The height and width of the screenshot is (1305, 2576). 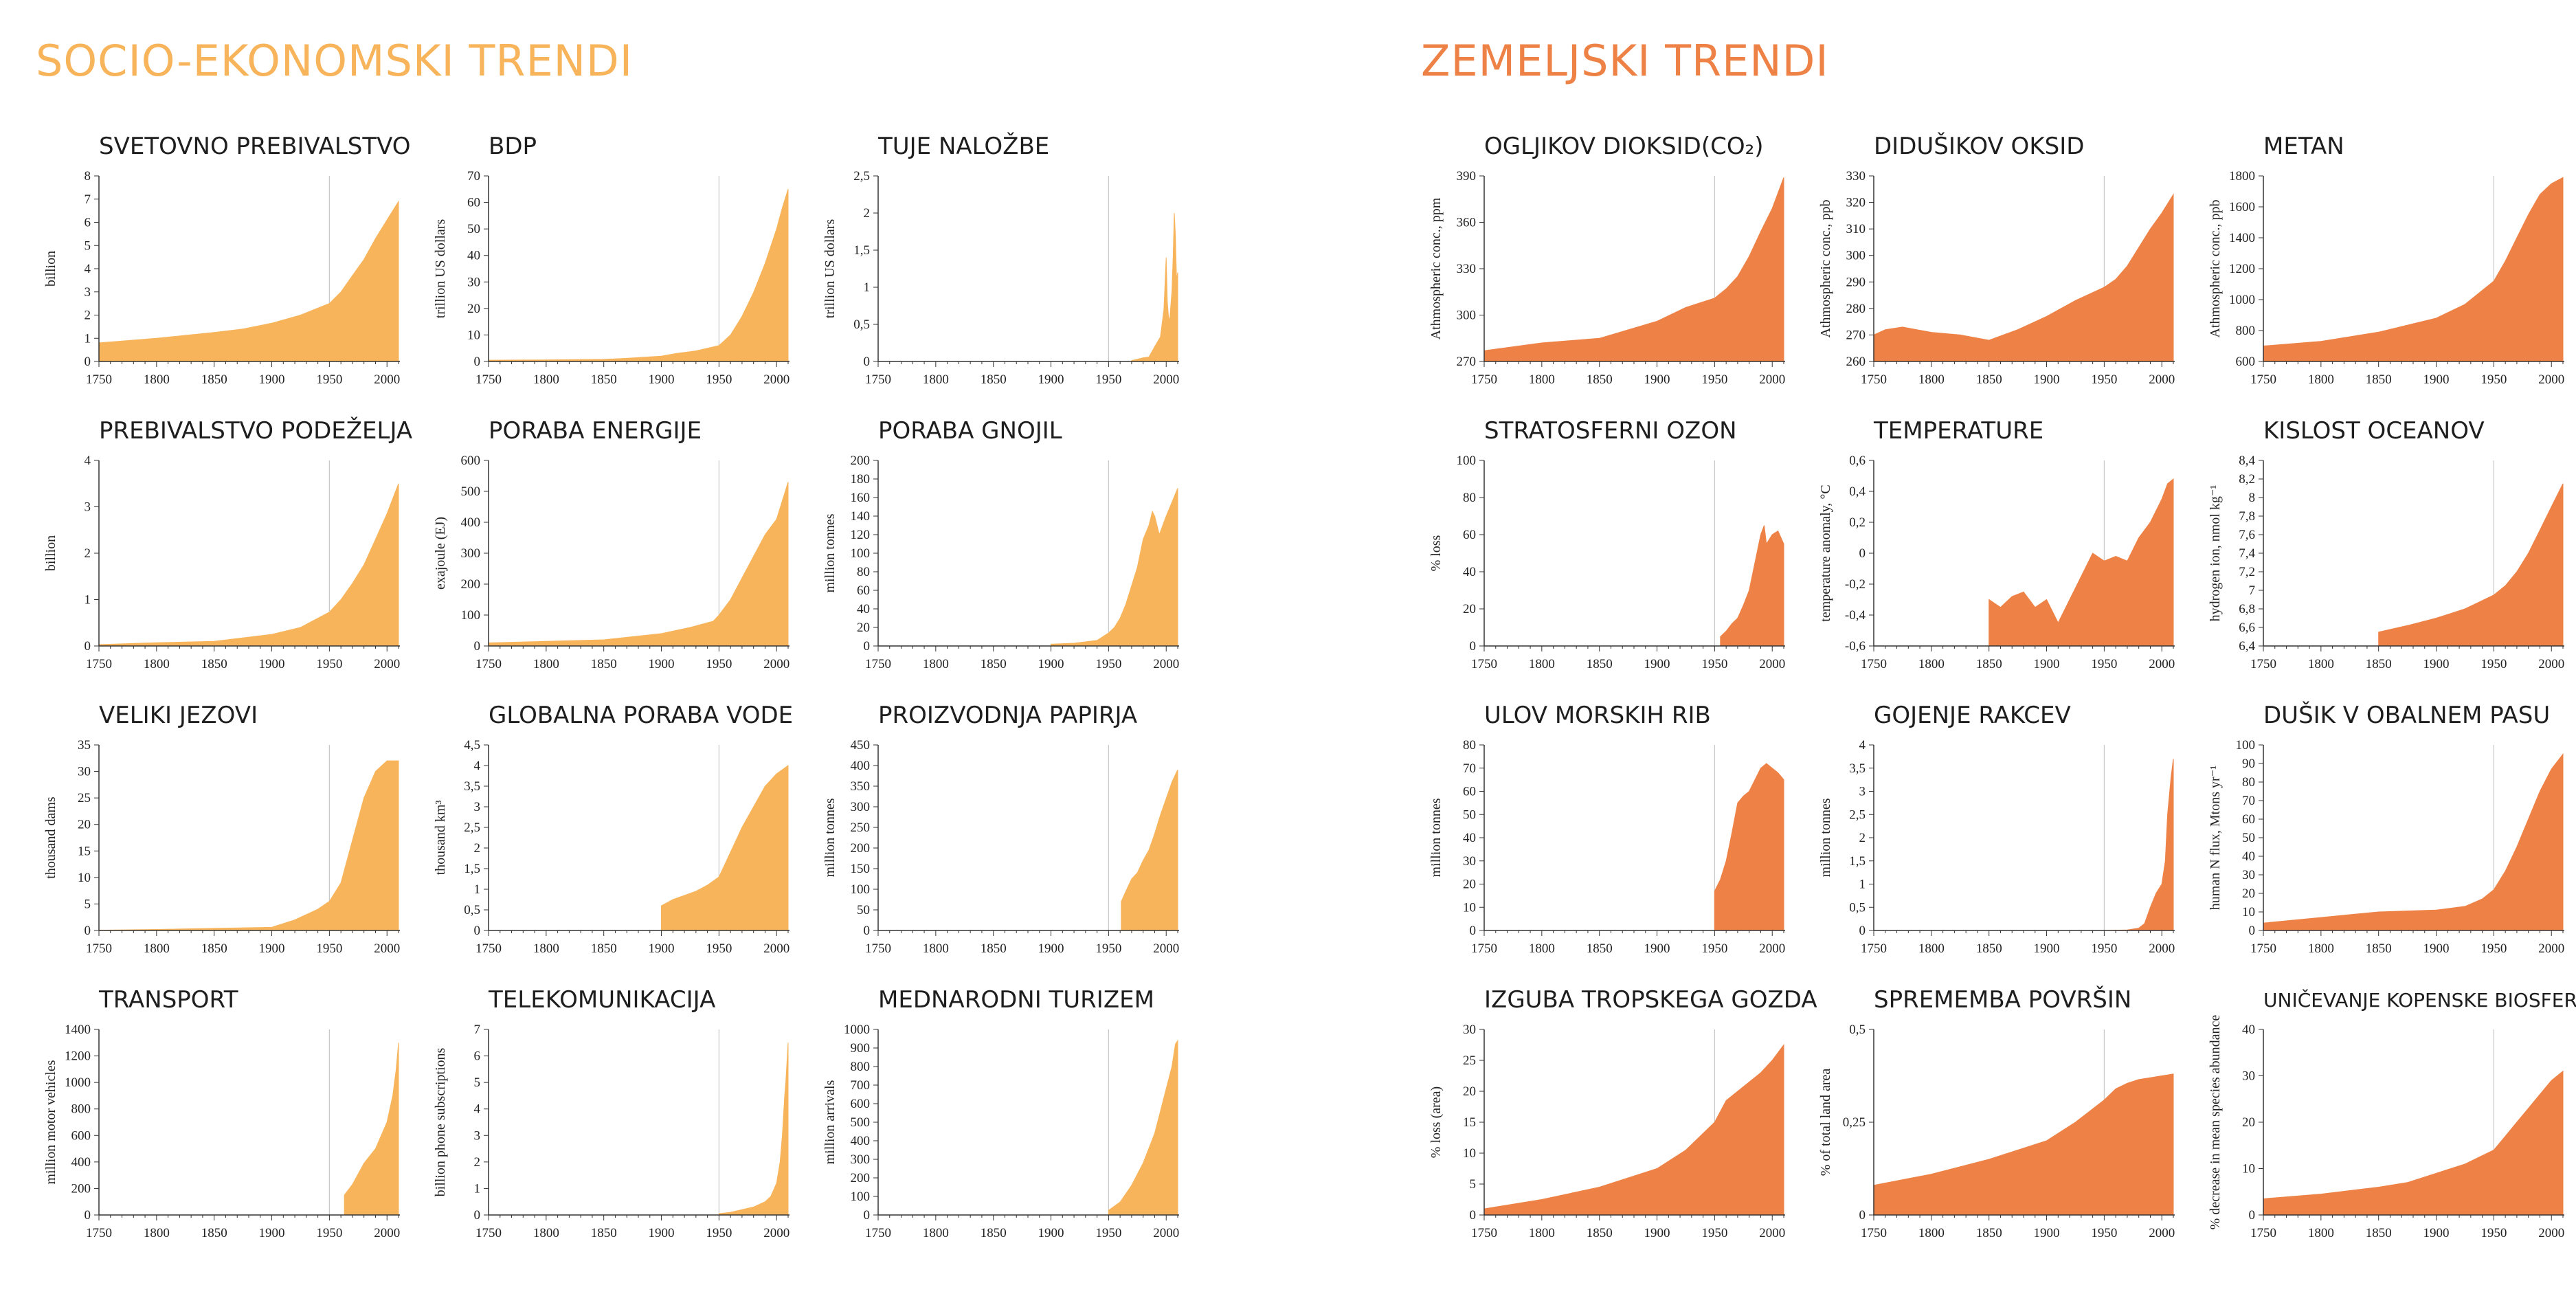 I want to click on chart-rural-y-tick-label: 3, so click(x=88, y=507).